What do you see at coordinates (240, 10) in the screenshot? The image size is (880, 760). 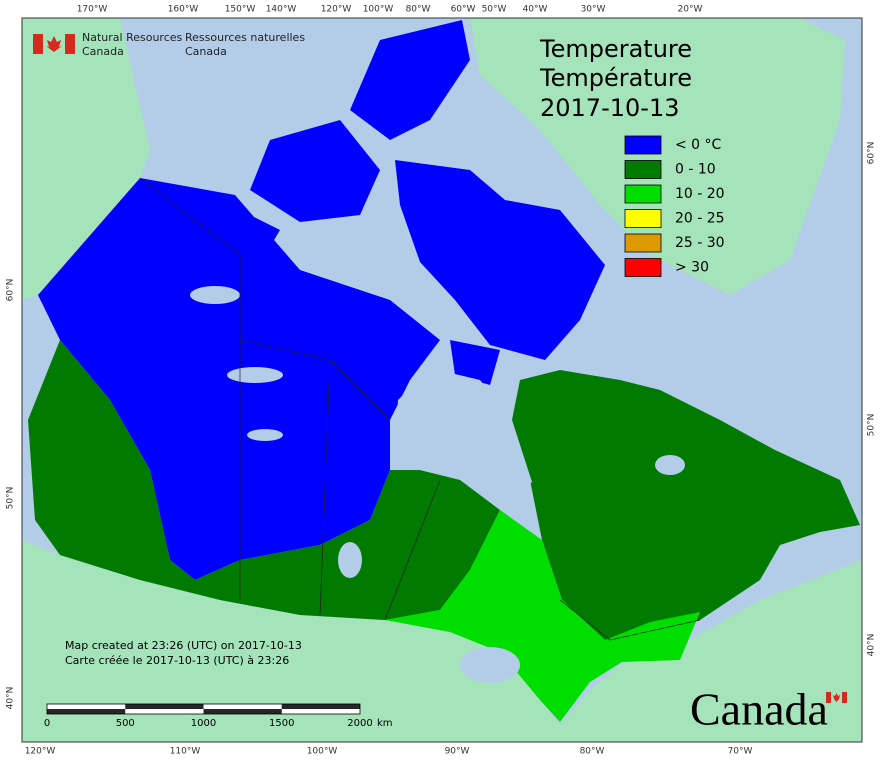 I see `graticule-label: 150°W` at bounding box center [240, 10].